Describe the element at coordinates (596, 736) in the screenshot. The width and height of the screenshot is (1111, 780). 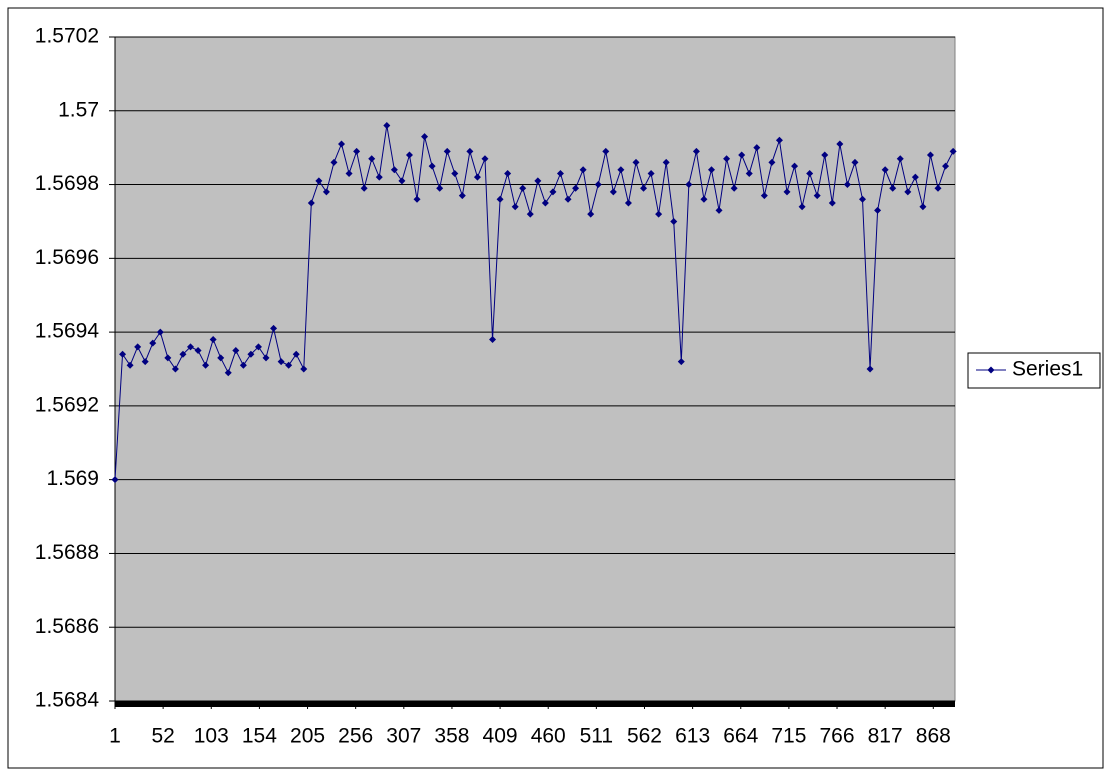
I see `x-tick-label: 511` at that location.